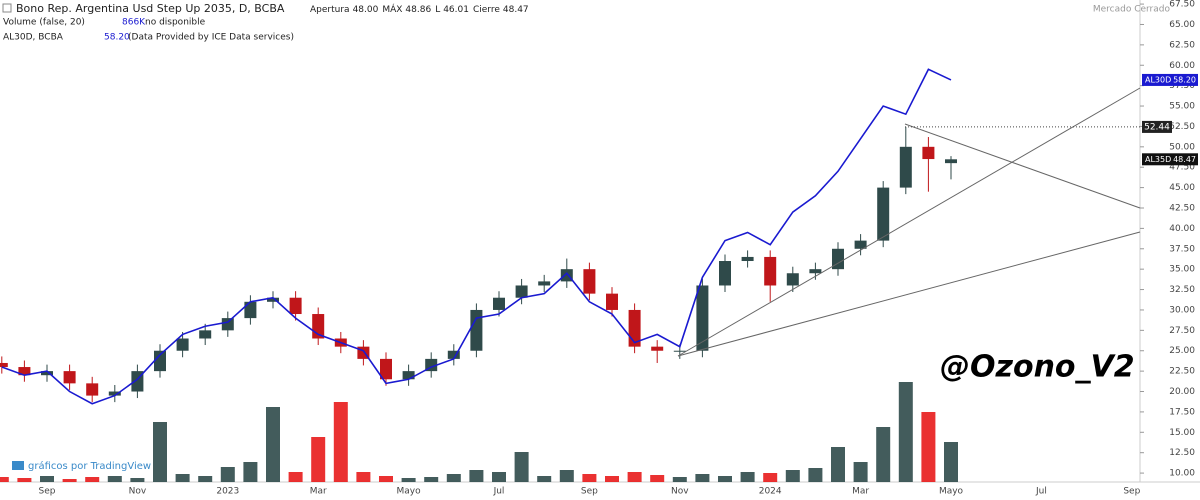  What do you see at coordinates (1182, 5) in the screenshot?
I see `y-tick-label: 67.50` at bounding box center [1182, 5].